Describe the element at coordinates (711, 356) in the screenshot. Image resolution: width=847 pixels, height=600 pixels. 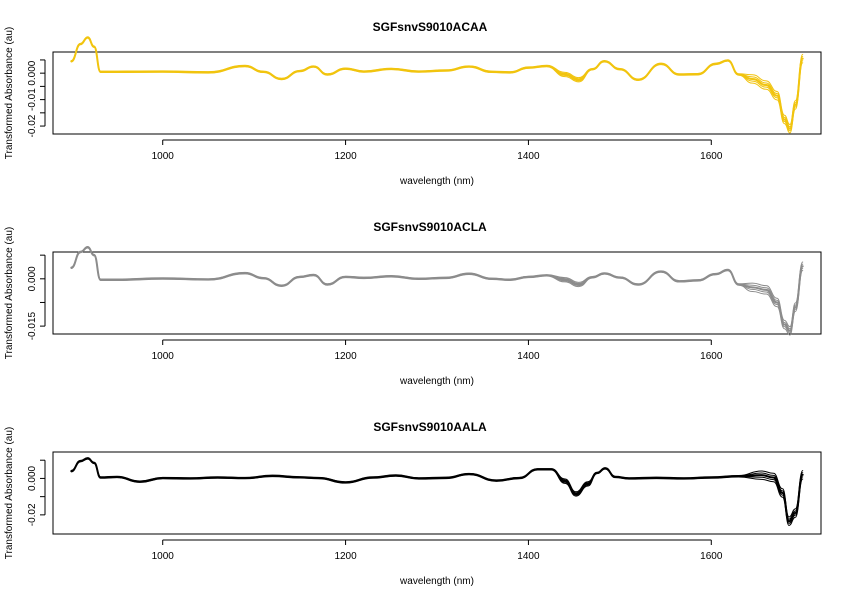
I see `panel-2-x-tick-label-3: 1600` at that location.